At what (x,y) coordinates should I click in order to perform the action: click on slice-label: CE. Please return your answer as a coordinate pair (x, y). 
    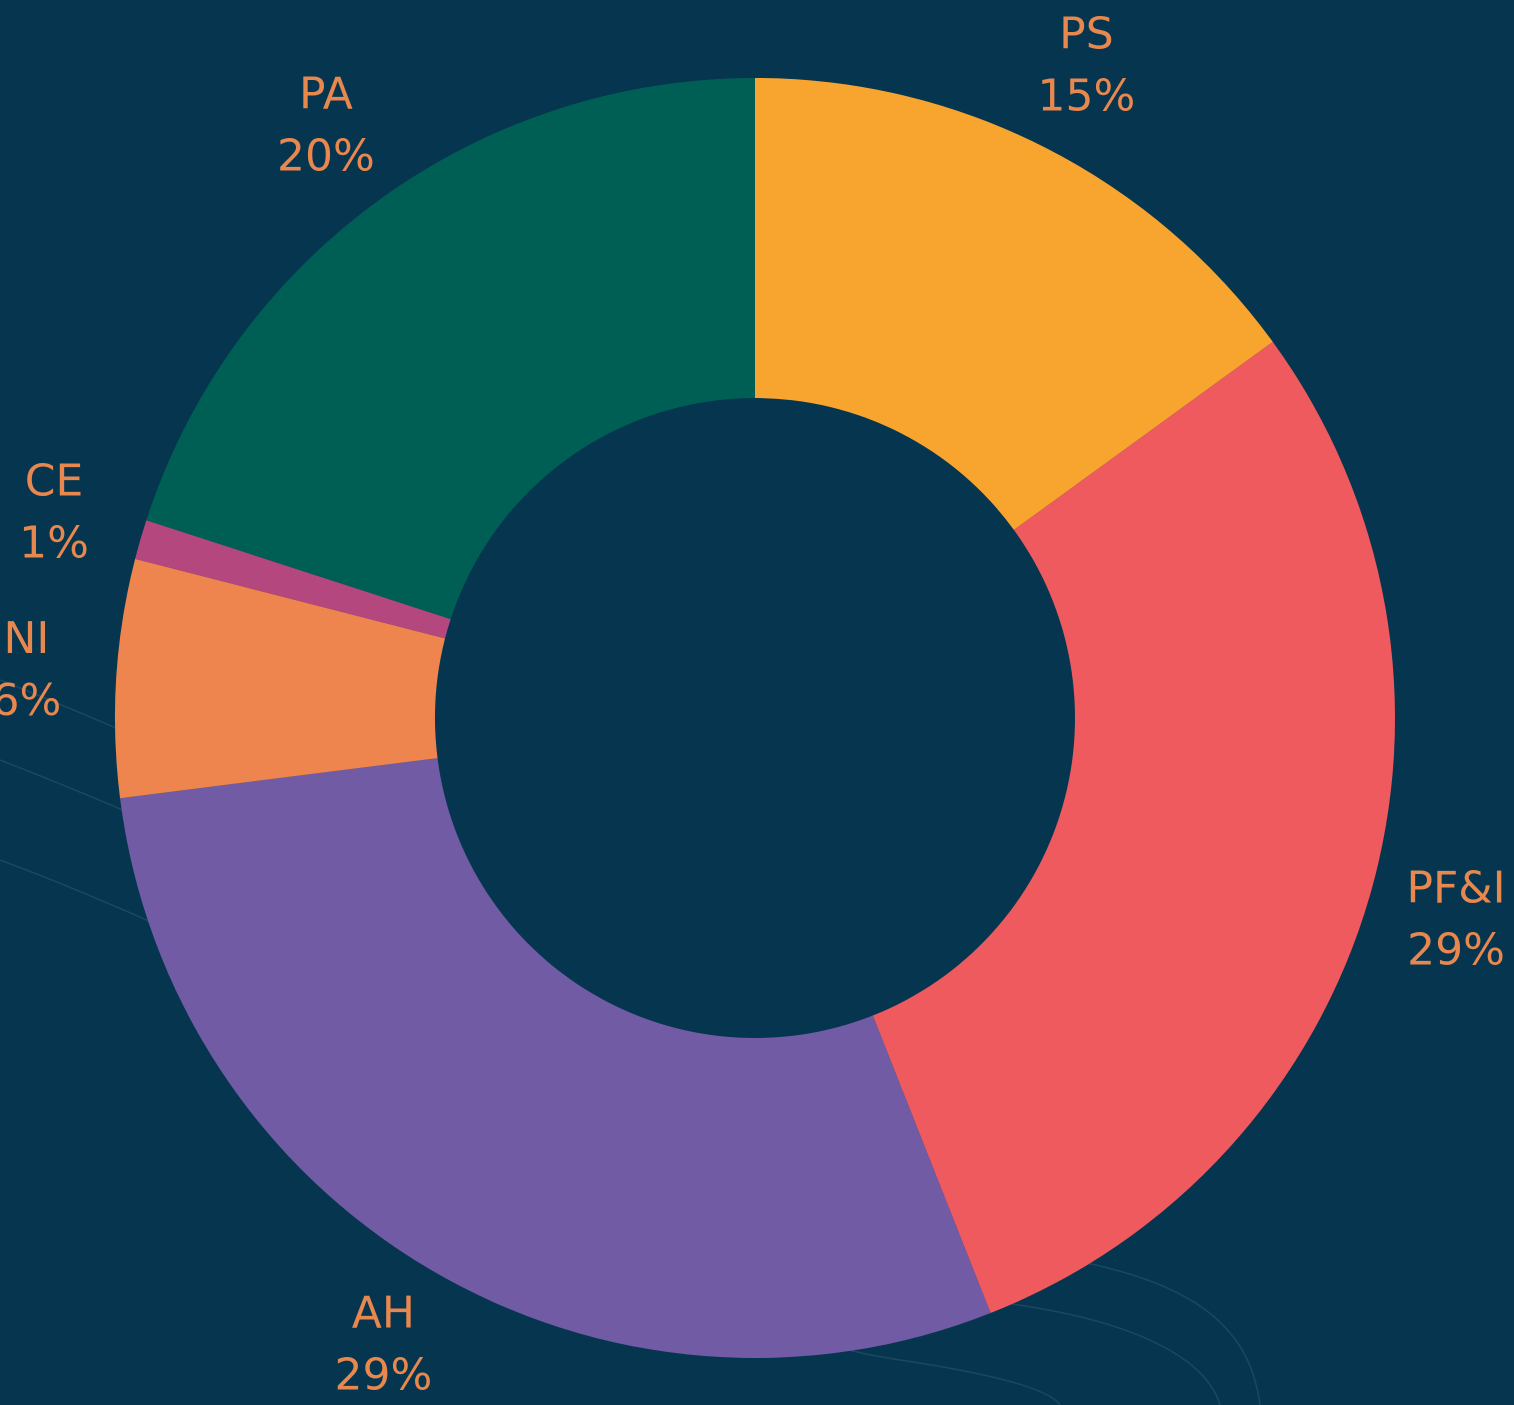
    Looking at the image, I should click on (54, 480).